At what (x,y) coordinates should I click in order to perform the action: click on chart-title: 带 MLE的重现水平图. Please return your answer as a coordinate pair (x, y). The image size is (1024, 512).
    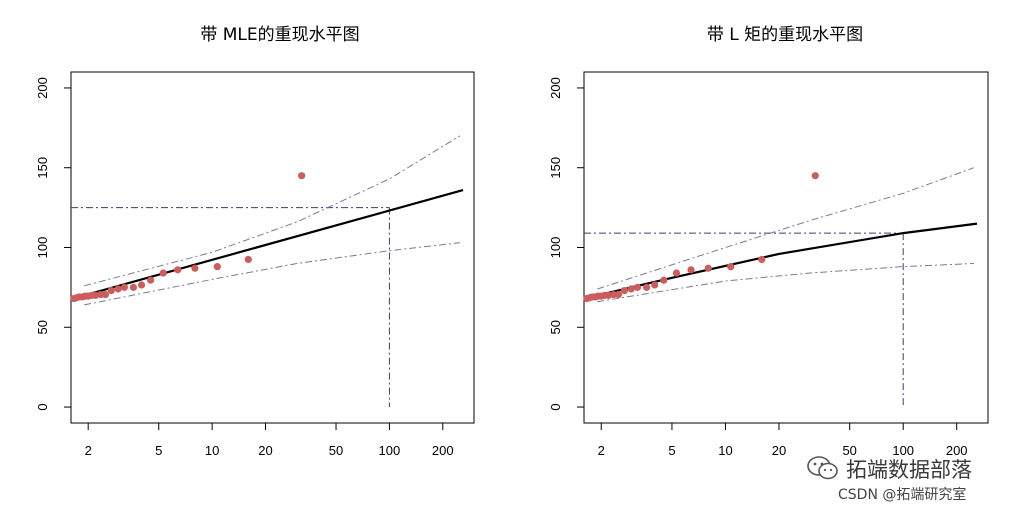
    Looking at the image, I should click on (279, 35).